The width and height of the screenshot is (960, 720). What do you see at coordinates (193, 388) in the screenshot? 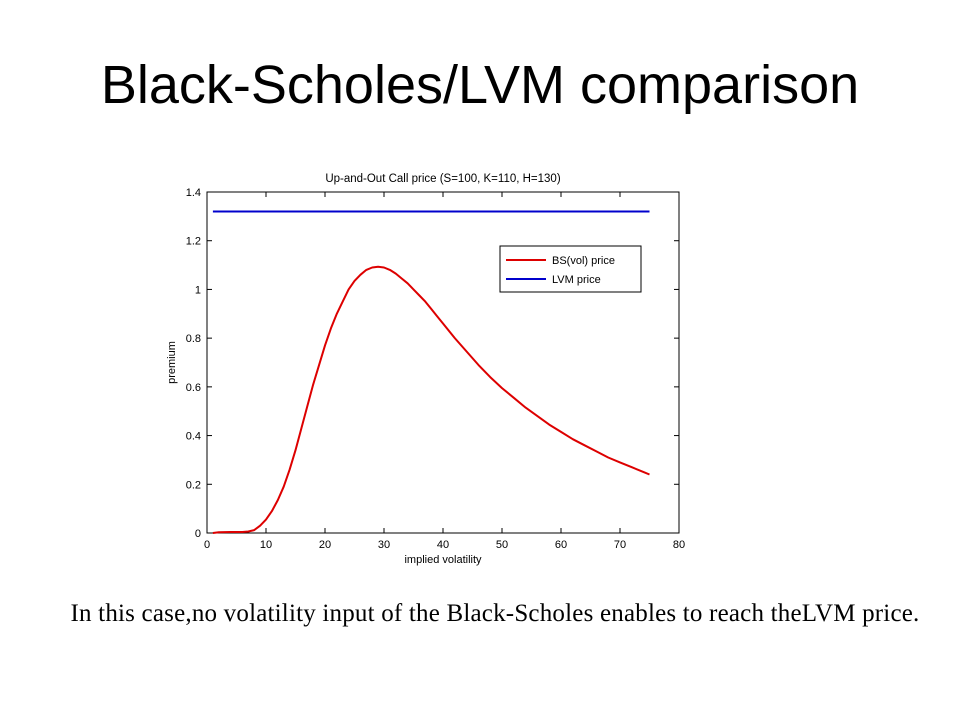
I see `y-tick-label: 0.6` at bounding box center [193, 388].